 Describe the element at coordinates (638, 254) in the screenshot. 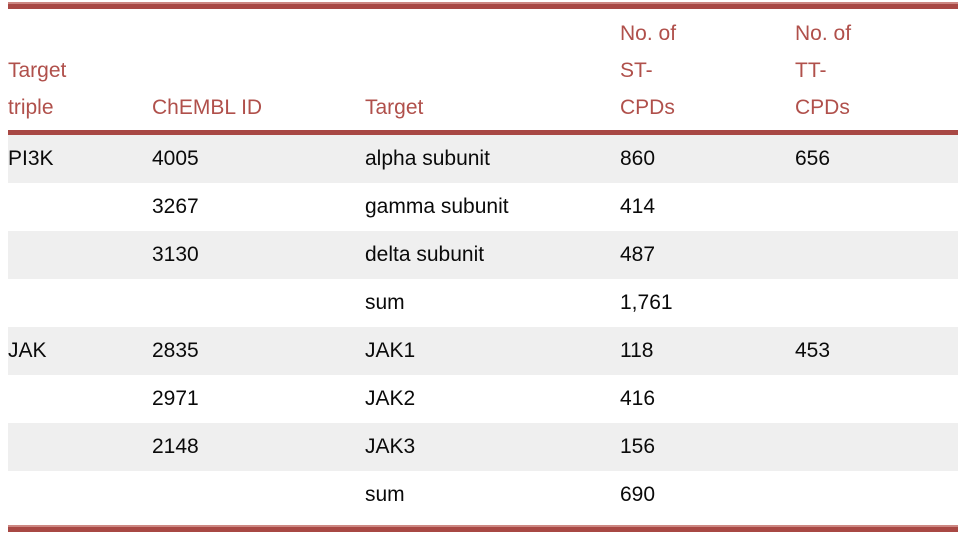

I see `table-cell: 487` at that location.